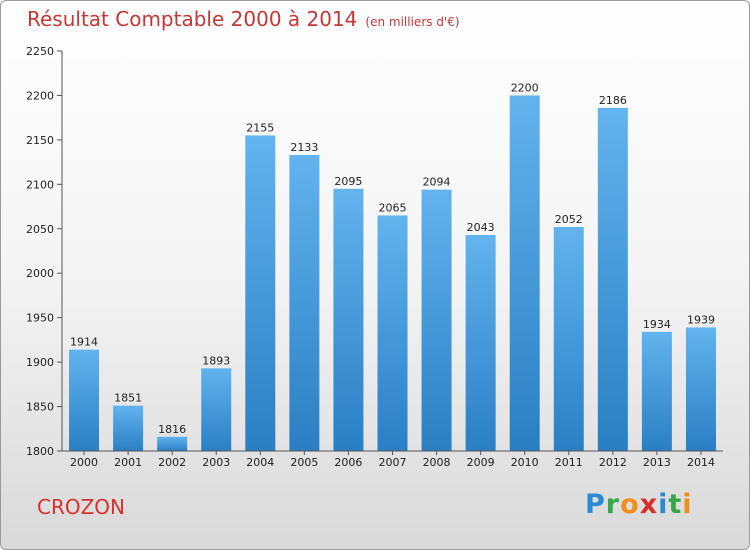 This screenshot has width=750, height=550. I want to click on x-tick-label-2001: 2001, so click(128, 462).